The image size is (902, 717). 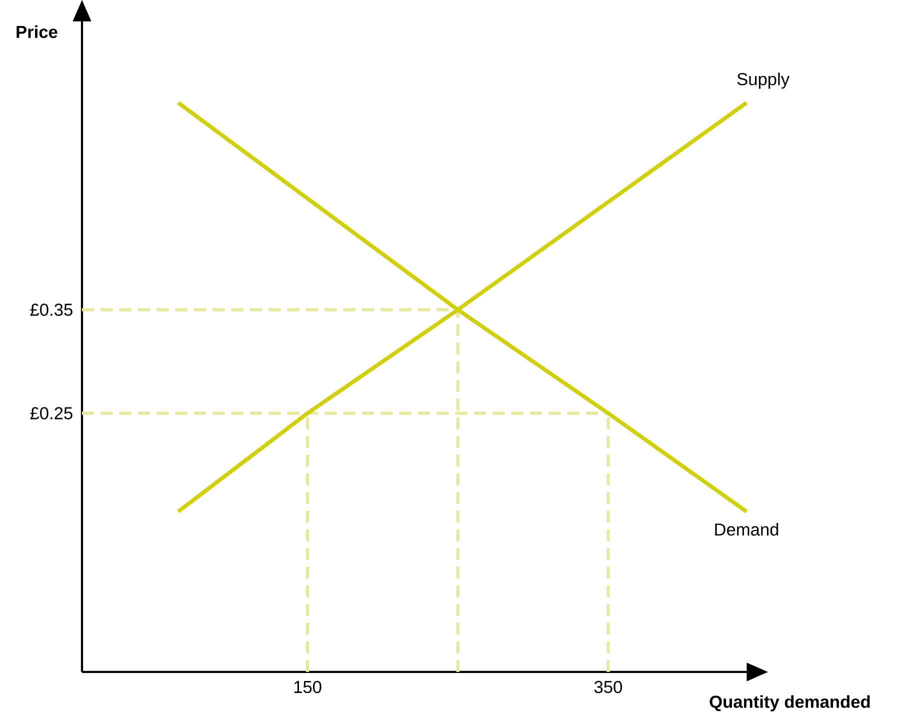 What do you see at coordinates (37, 31) in the screenshot?
I see `y-axis-title: Price` at bounding box center [37, 31].